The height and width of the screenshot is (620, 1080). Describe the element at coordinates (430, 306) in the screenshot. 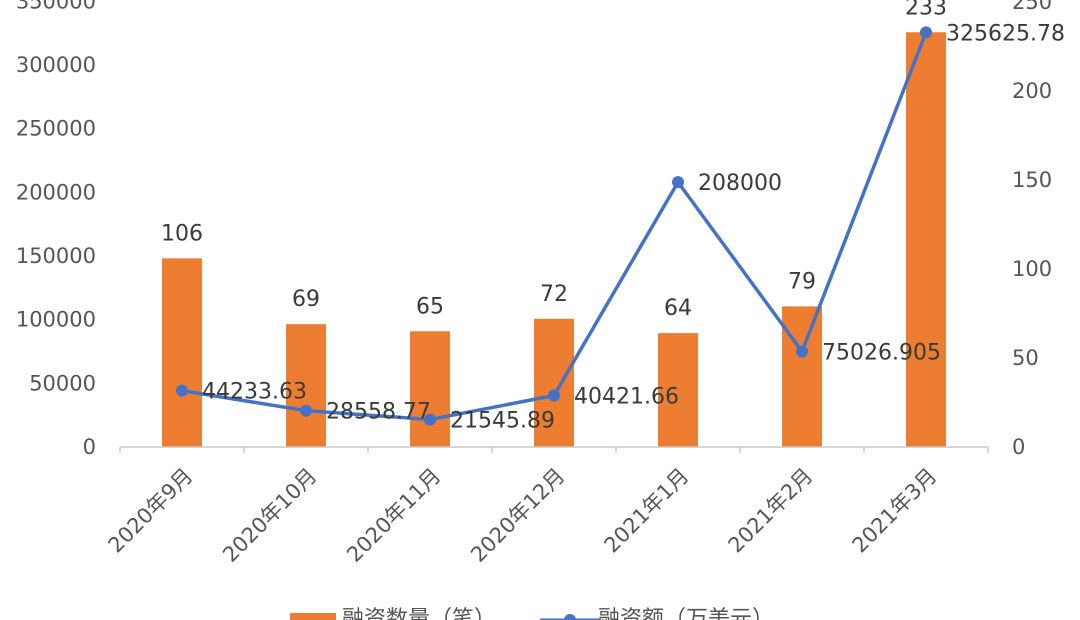

I see `bar-data-label: 65` at that location.